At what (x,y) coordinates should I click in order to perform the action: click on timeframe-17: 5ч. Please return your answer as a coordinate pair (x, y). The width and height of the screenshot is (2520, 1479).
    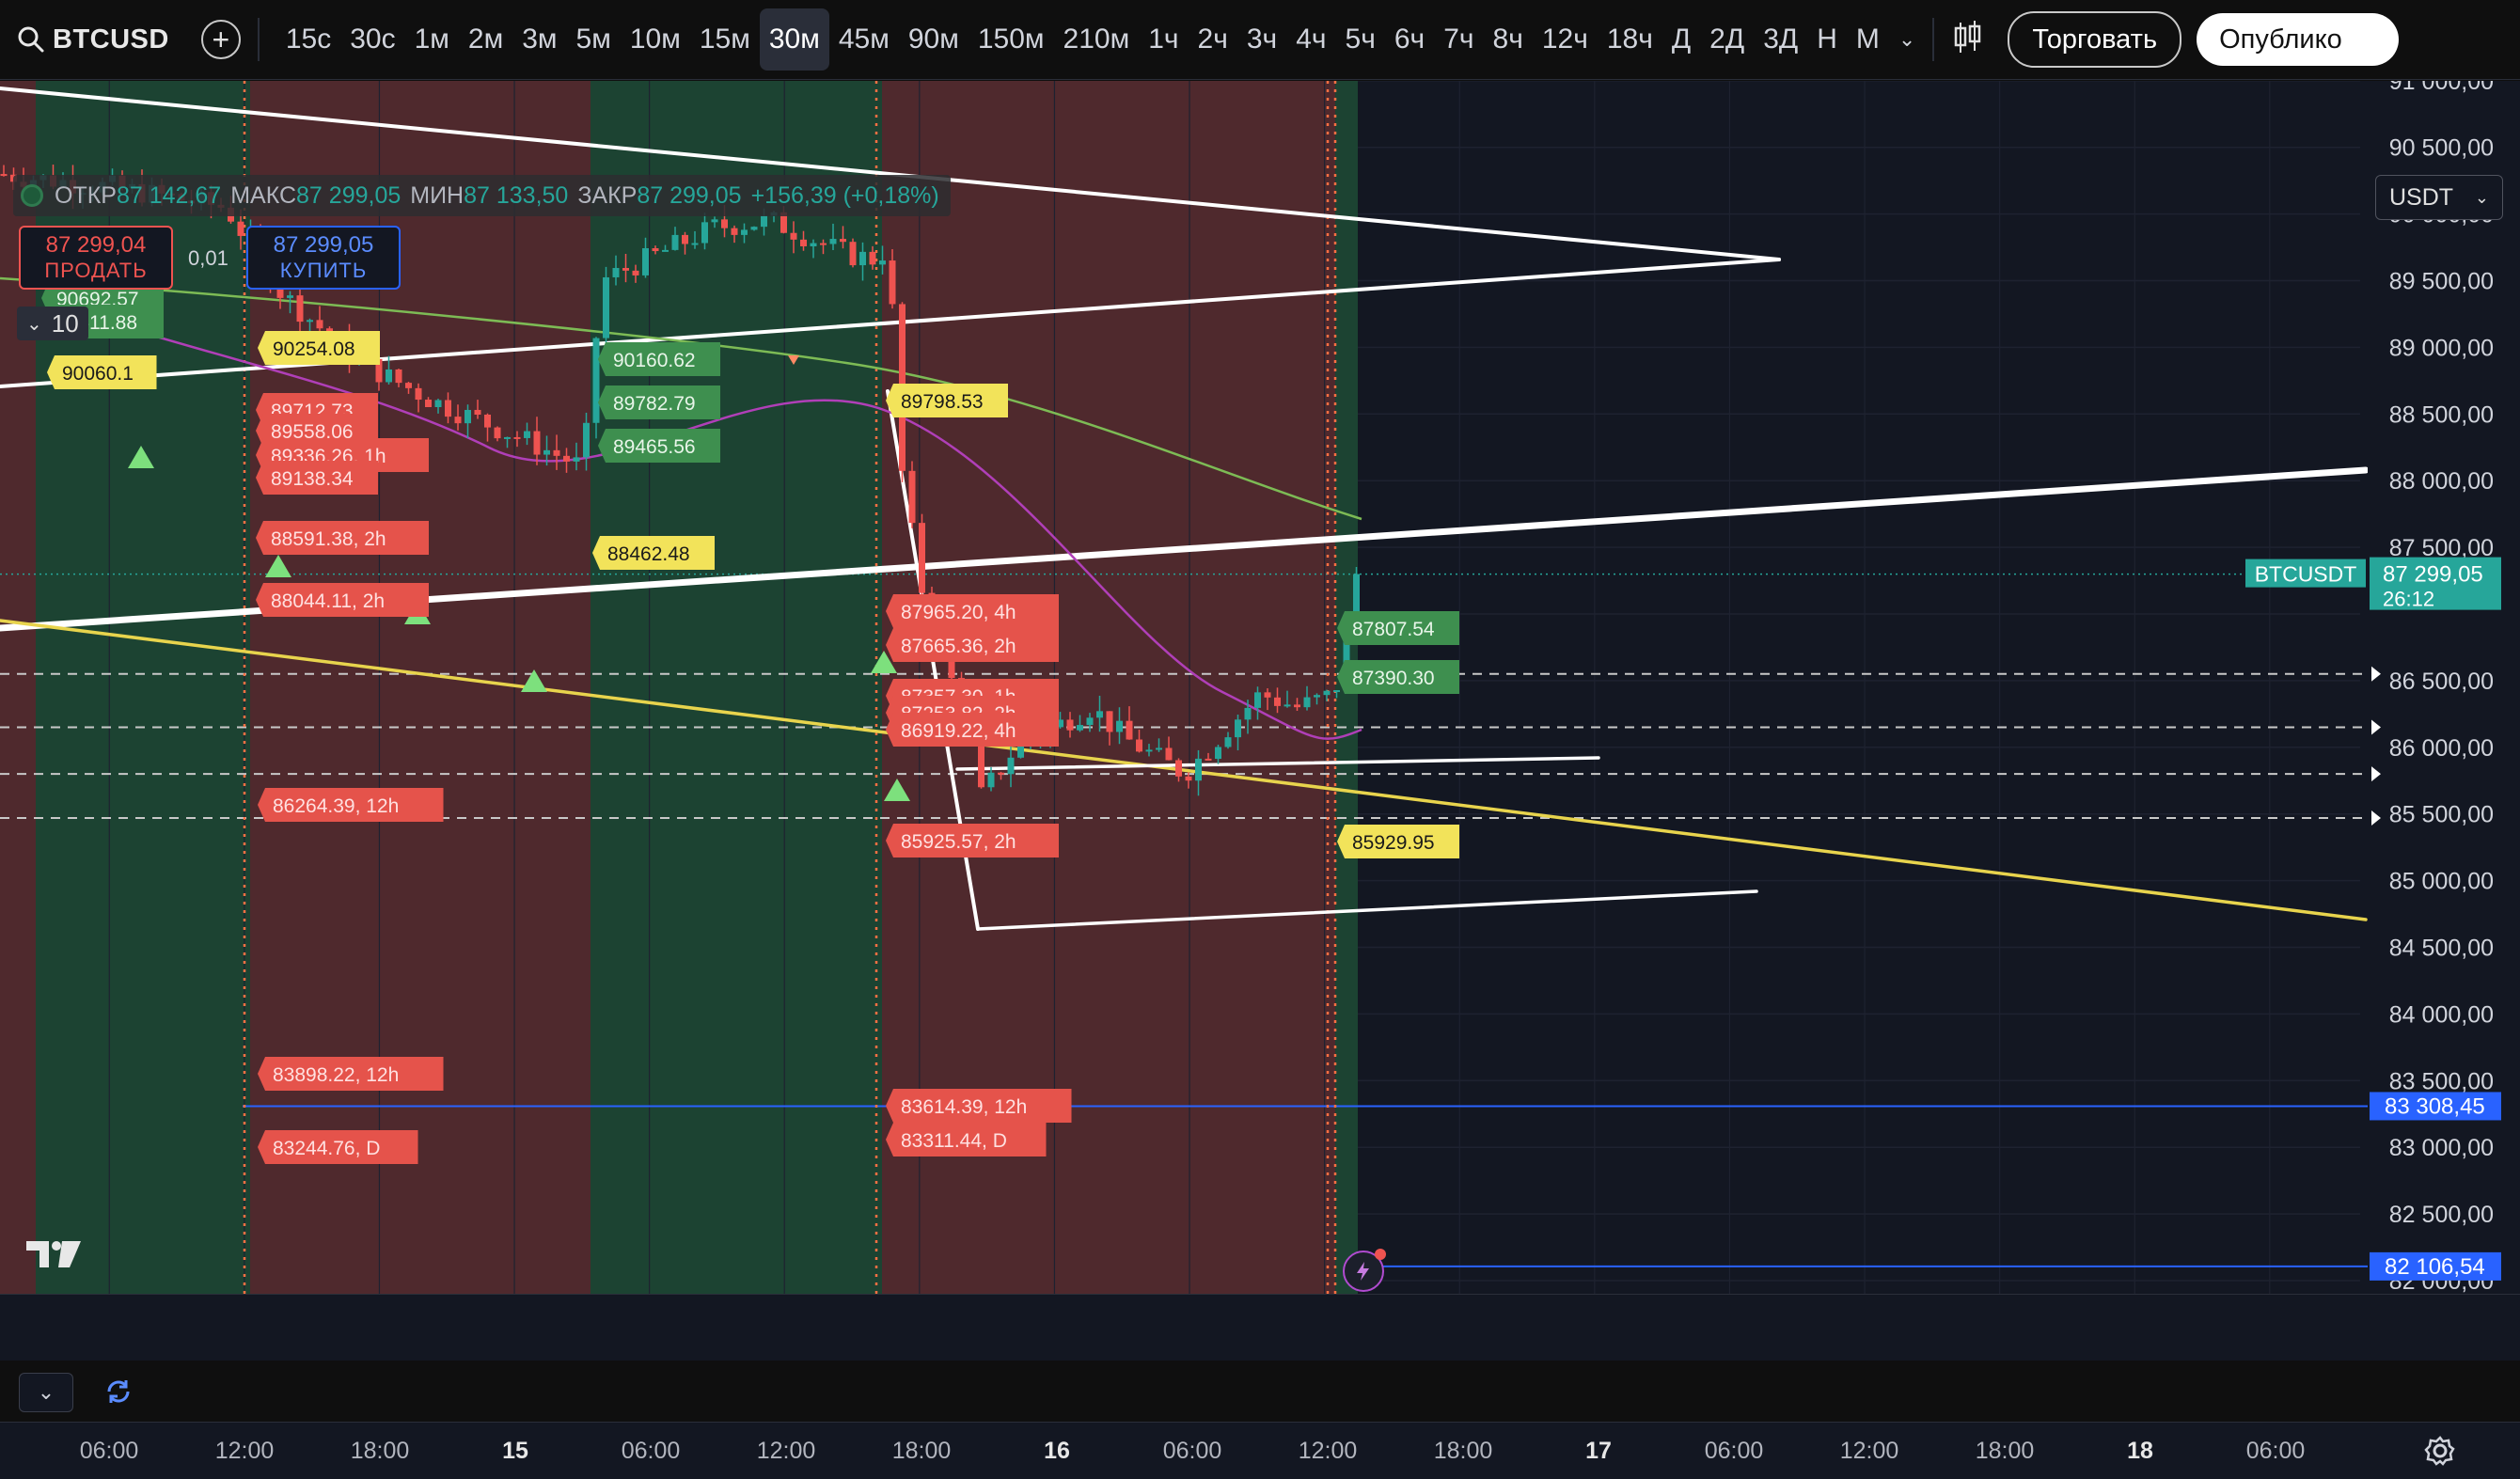
    Looking at the image, I should click on (1360, 39).